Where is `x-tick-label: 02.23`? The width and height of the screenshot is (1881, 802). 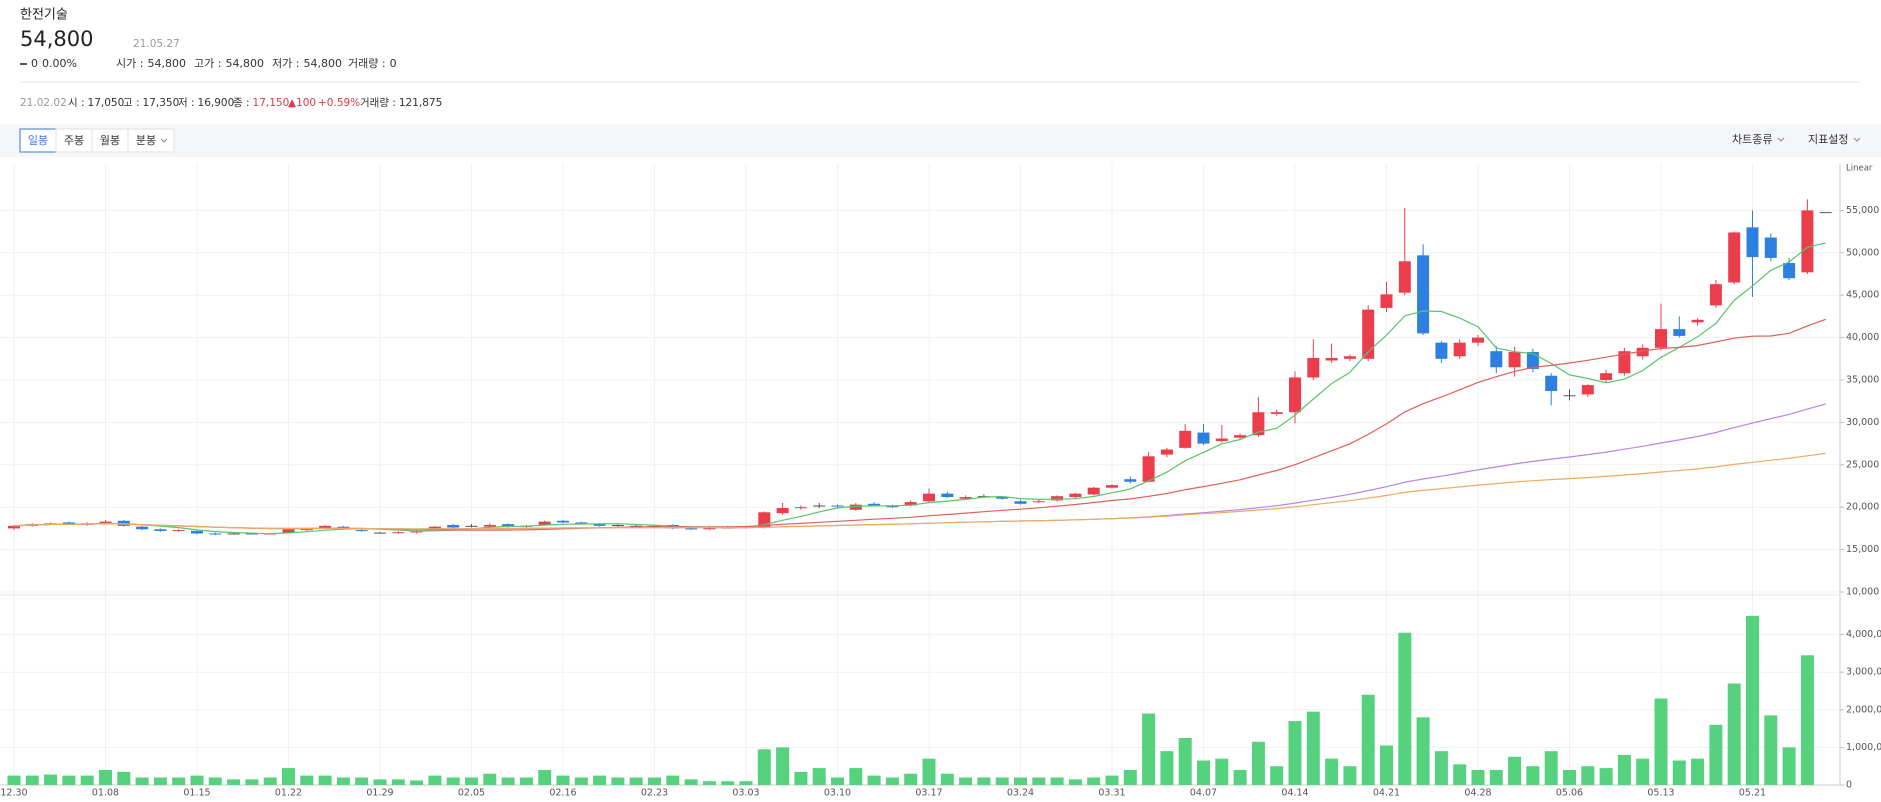 x-tick-label: 02.23 is located at coordinates (654, 793).